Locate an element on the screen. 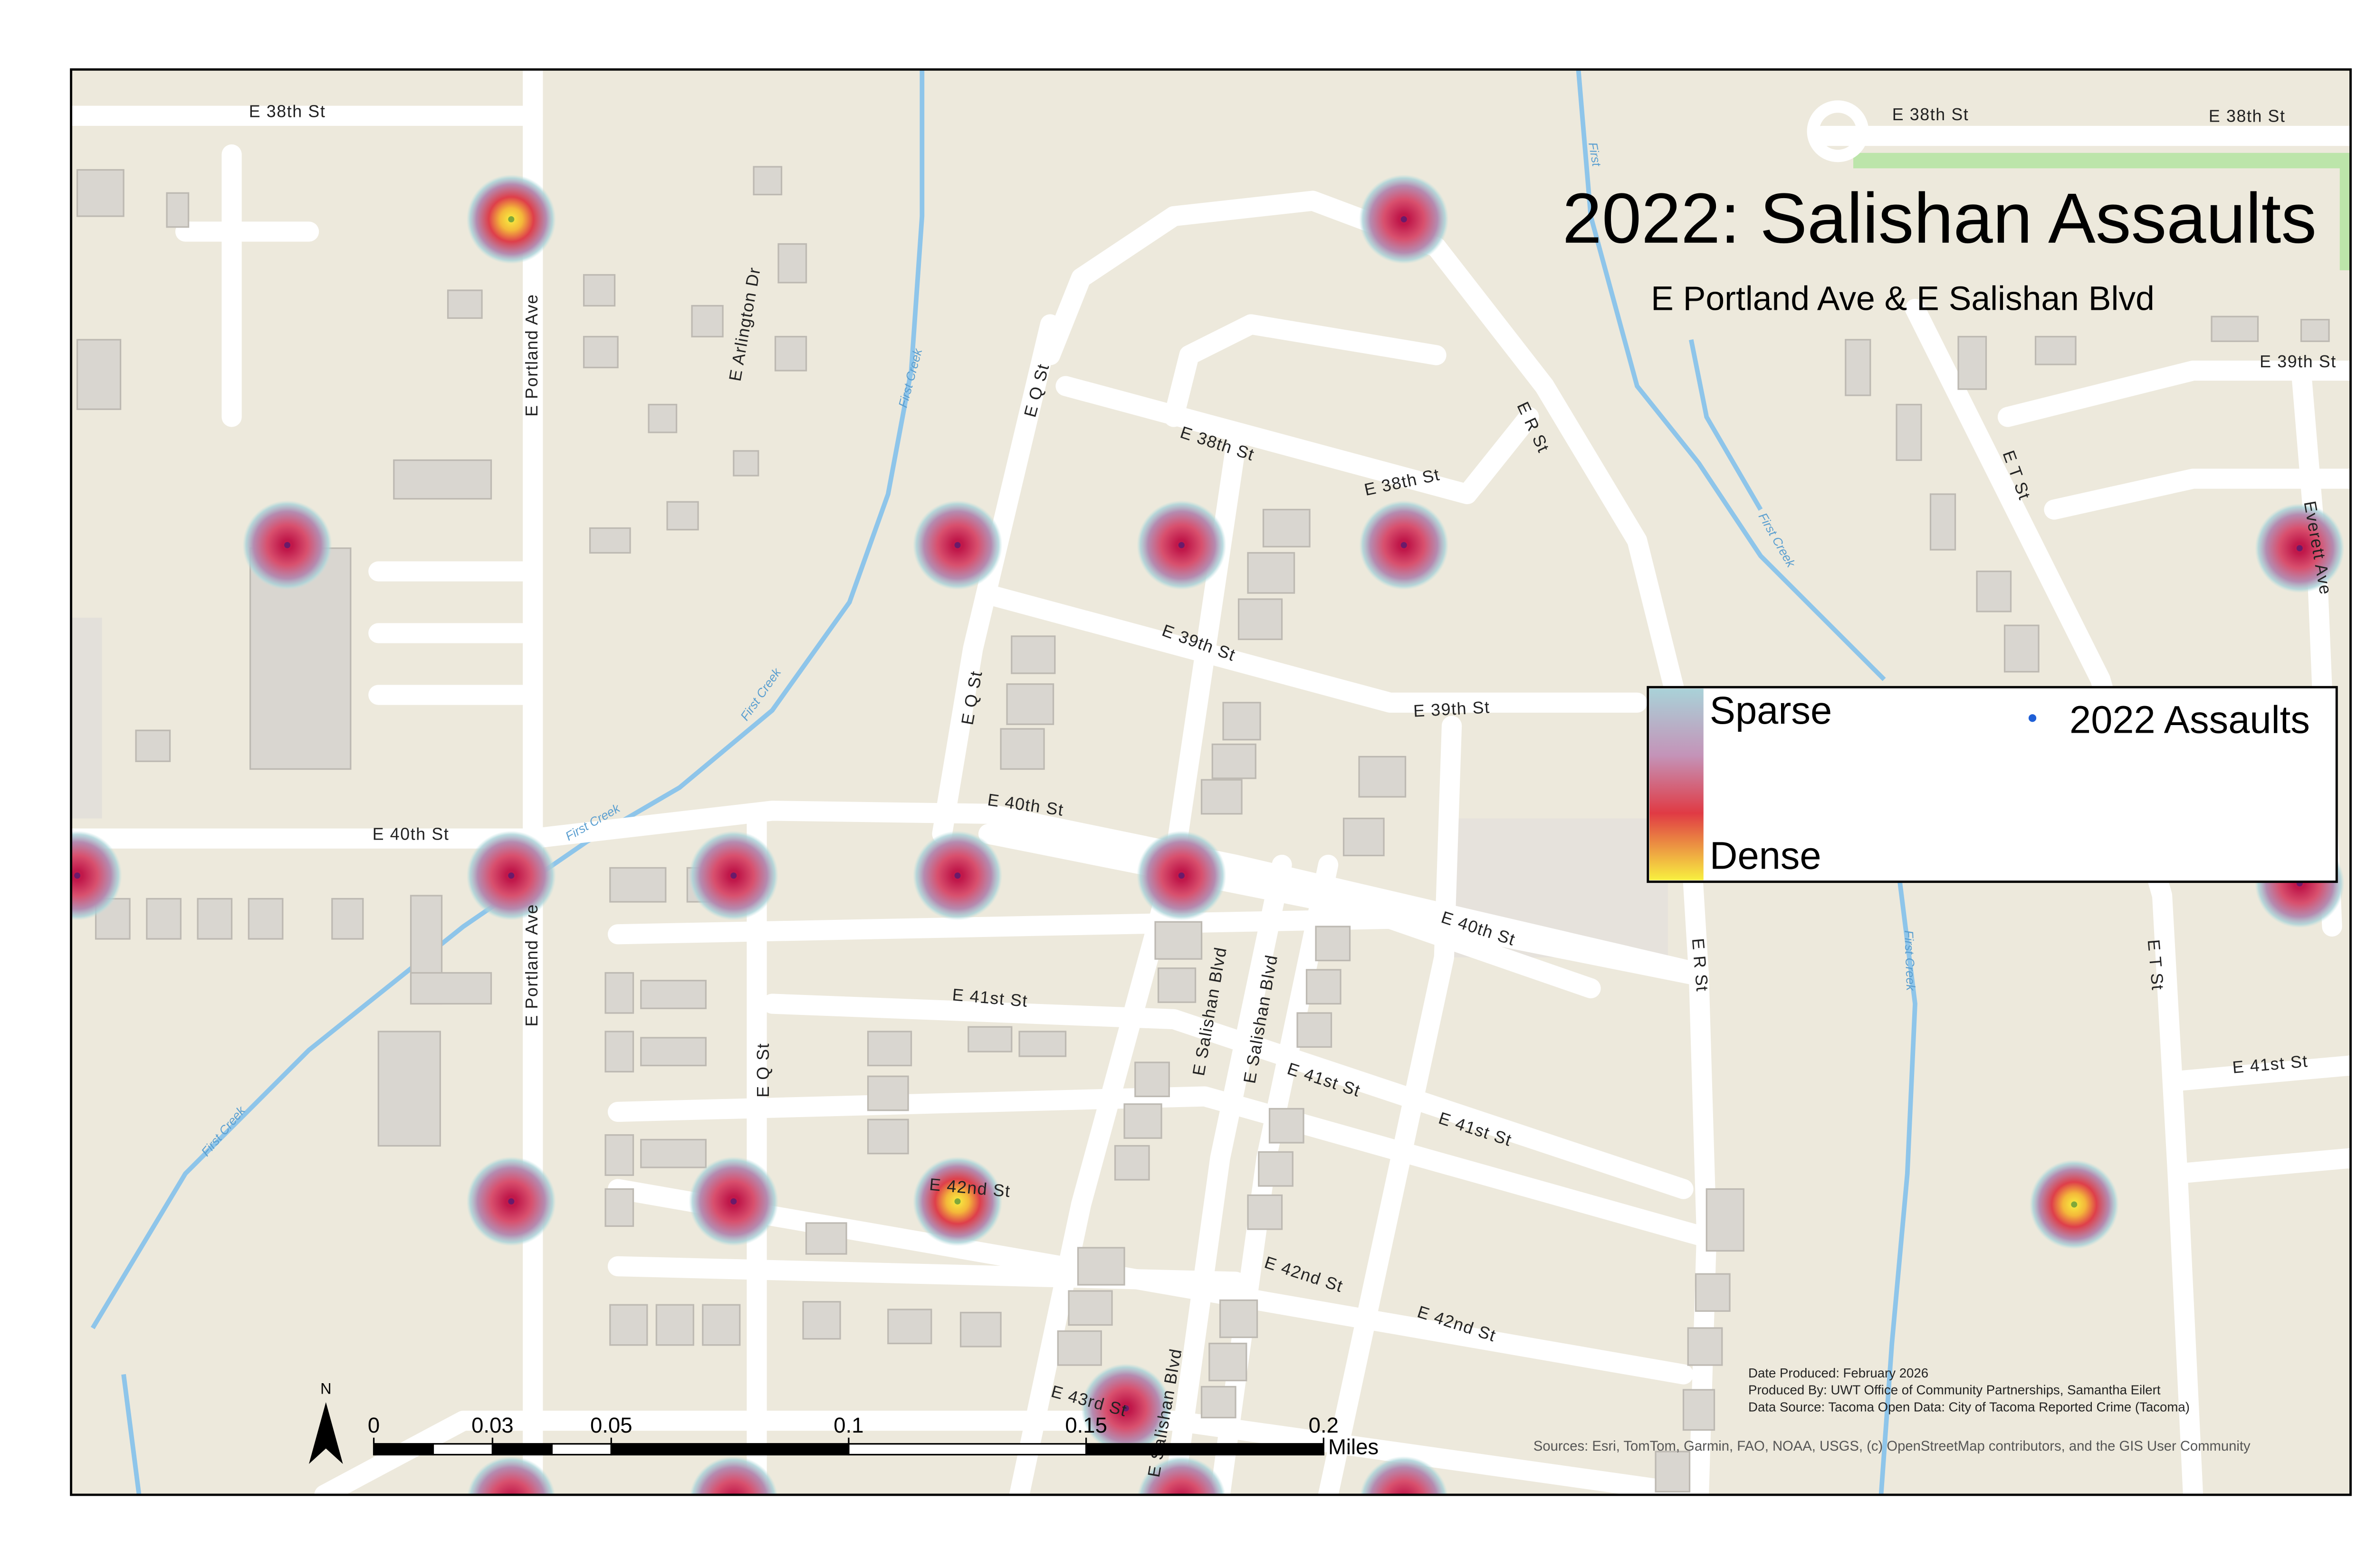  legend-ramp is located at coordinates (1676, 784).